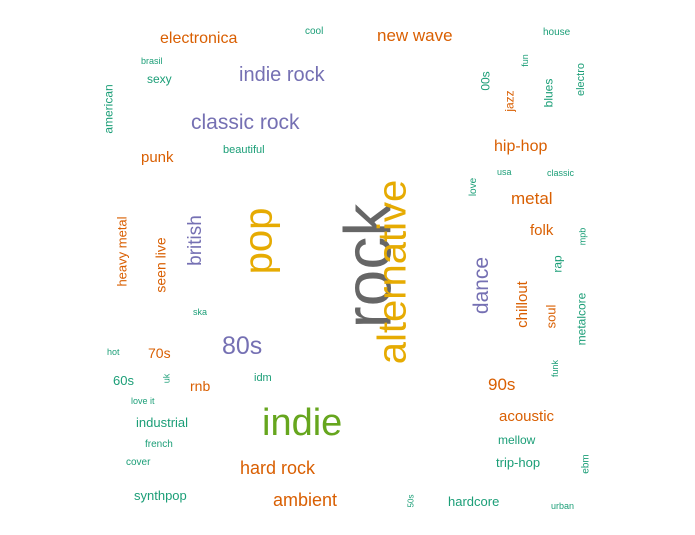 This screenshot has height=535, width=695. What do you see at coordinates (282, 75) in the screenshot?
I see `word-indie-rock: indie rock` at bounding box center [282, 75].